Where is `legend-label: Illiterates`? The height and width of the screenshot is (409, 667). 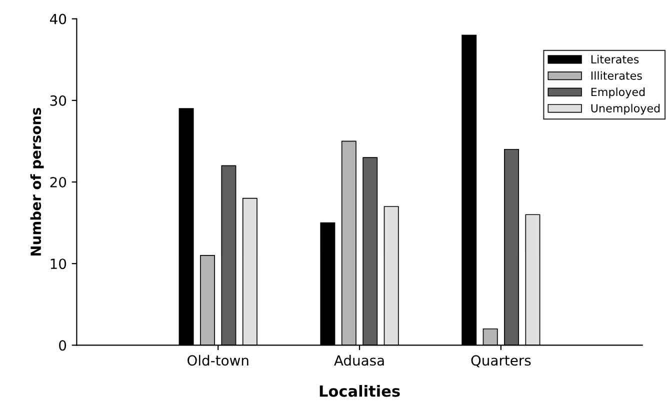
legend-label: Illiterates is located at coordinates (616, 75).